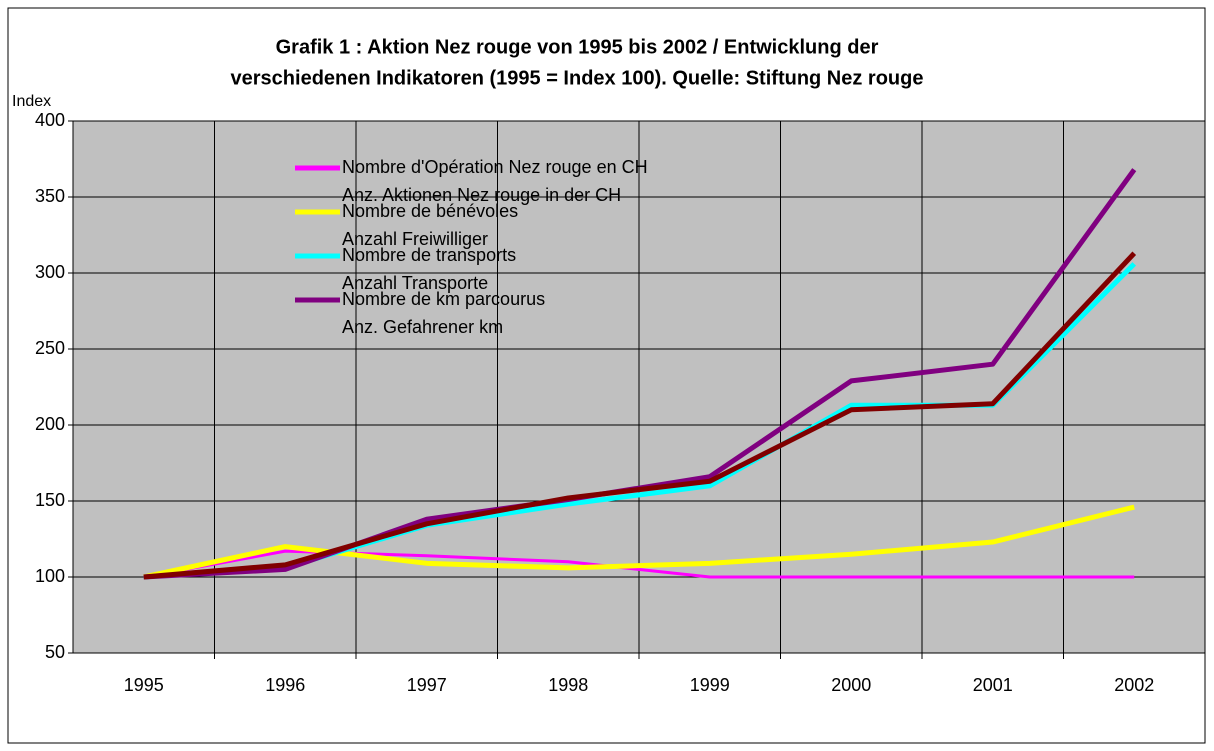 This screenshot has height=751, width=1214. I want to click on legend-label: Nombre de km parcourus, so click(443, 299).